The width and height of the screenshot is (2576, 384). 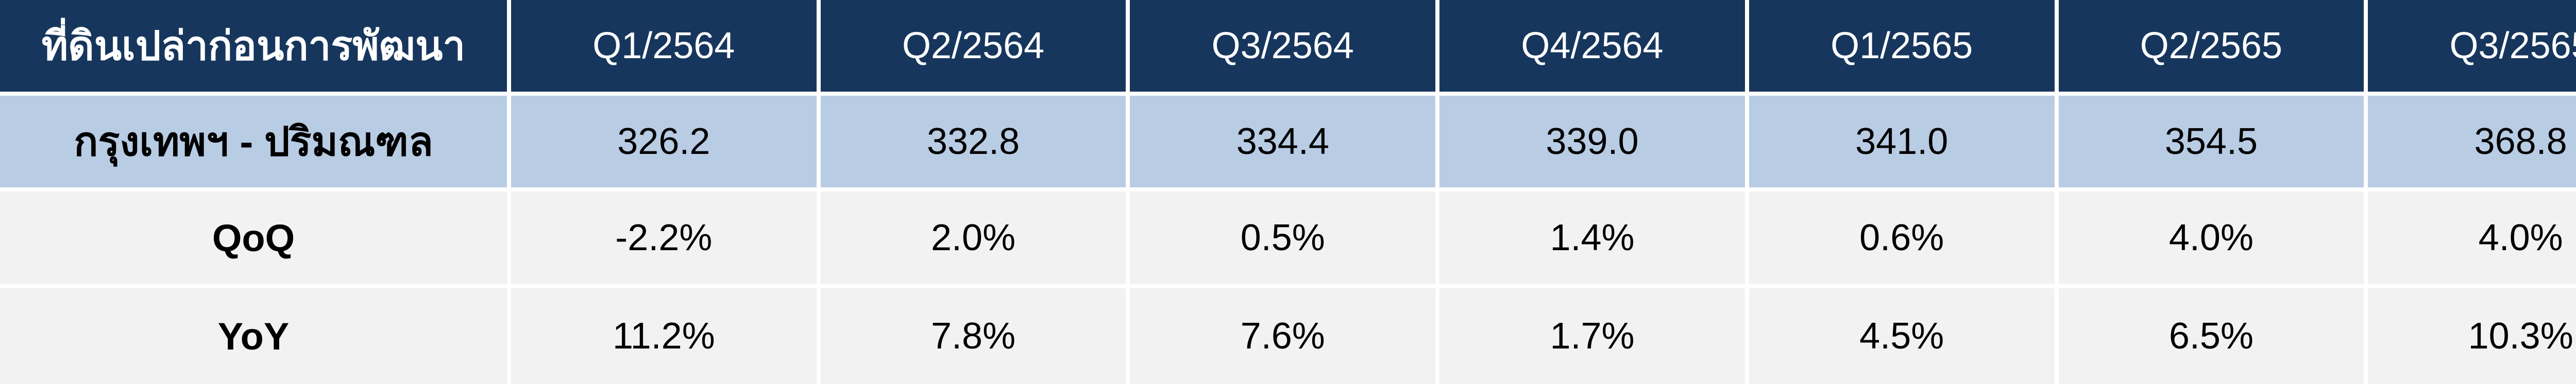 I want to click on row-label-qoq: QoQ, so click(x=253, y=237).